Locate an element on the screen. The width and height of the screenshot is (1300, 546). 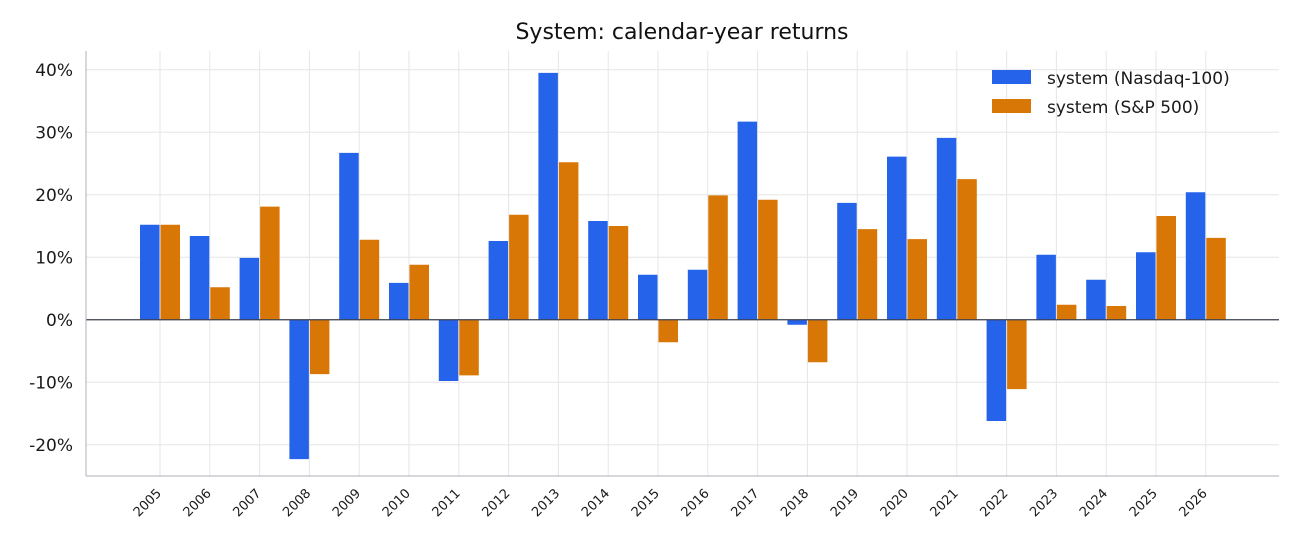
bar-sp500-2010 is located at coordinates (419, 292).